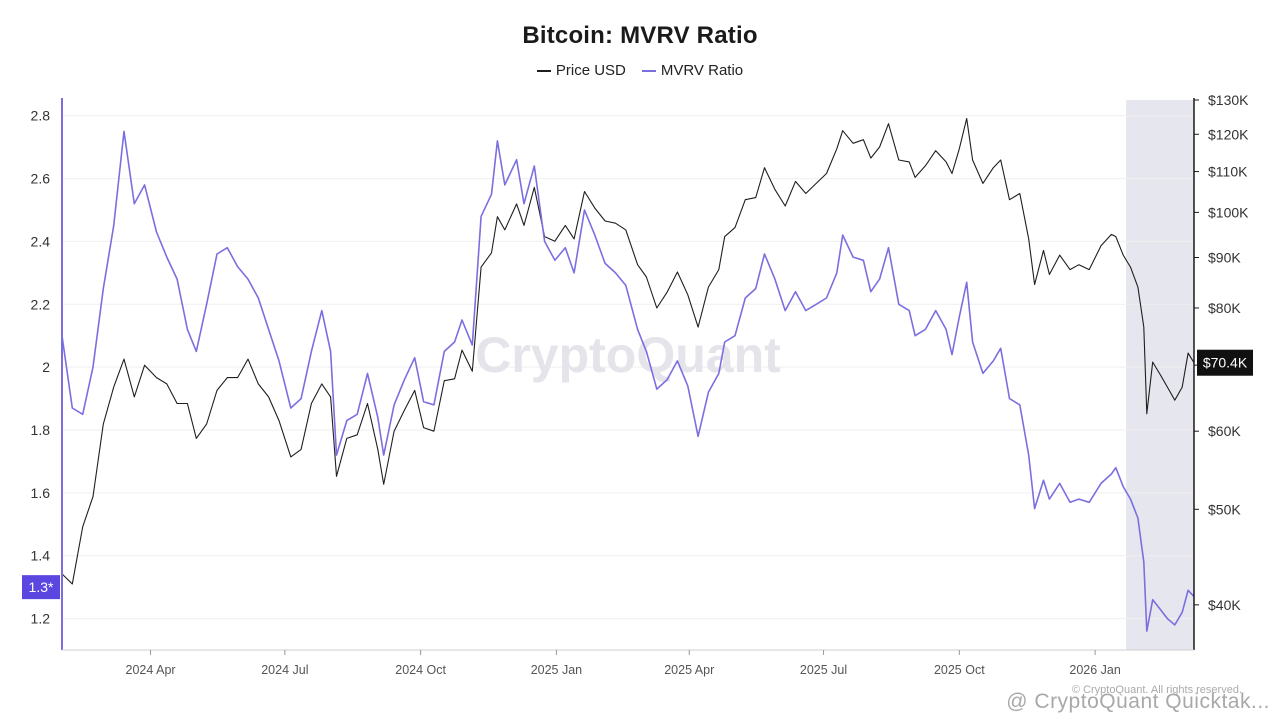 This screenshot has height=720, width=1280. Describe the element at coordinates (420, 670) in the screenshot. I see `x-tick-label: 2024 Oct` at that location.